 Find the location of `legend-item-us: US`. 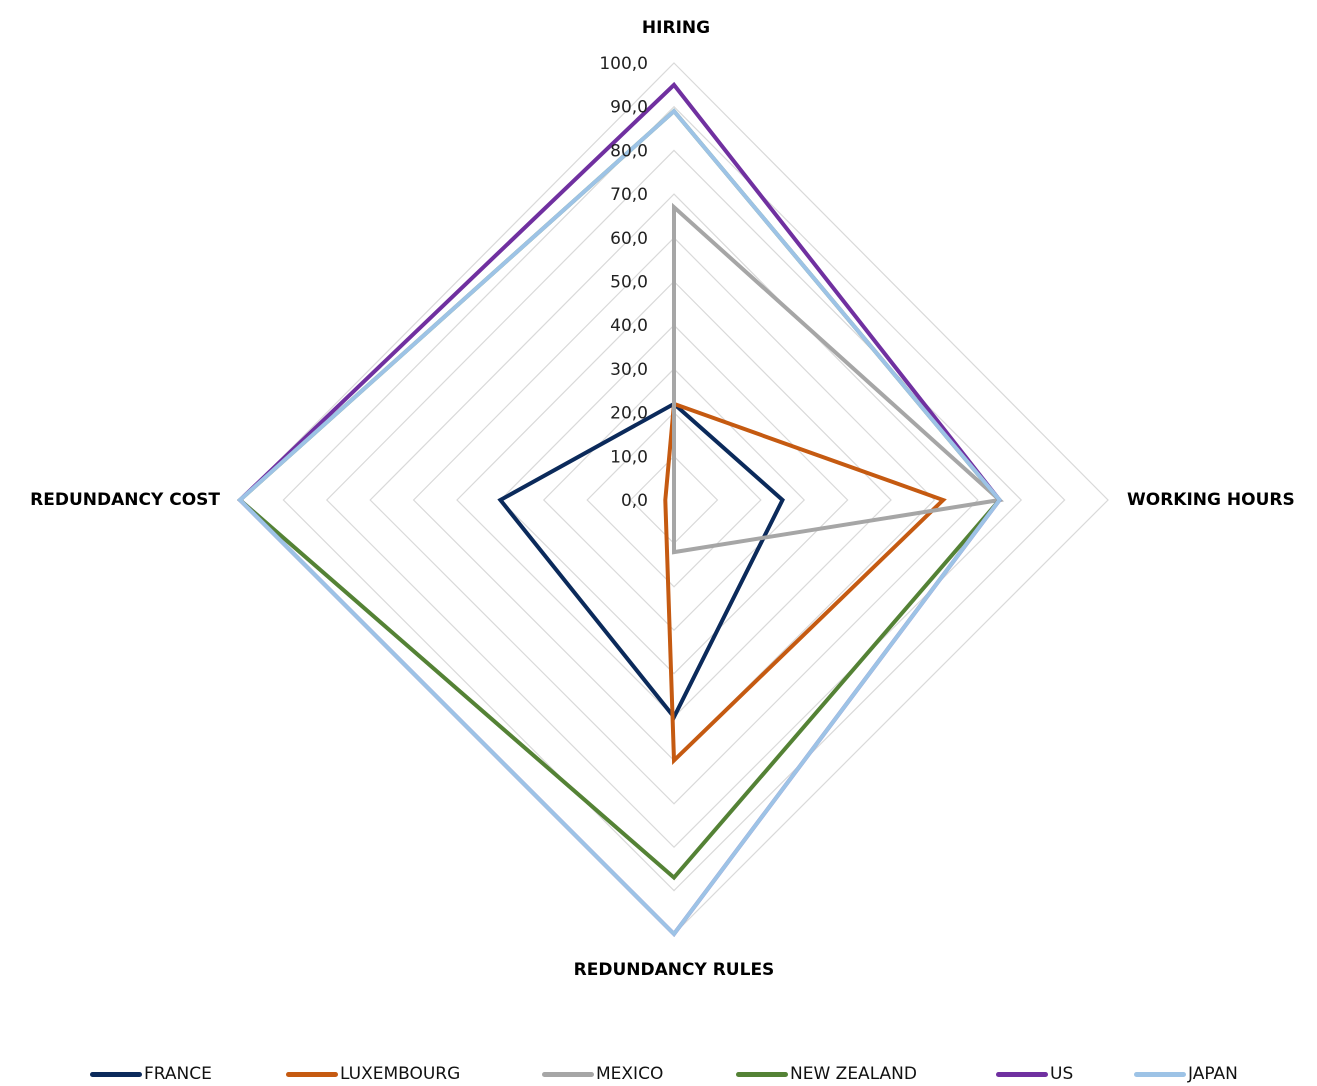

legend-item-us: US is located at coordinates (1034, 1074).